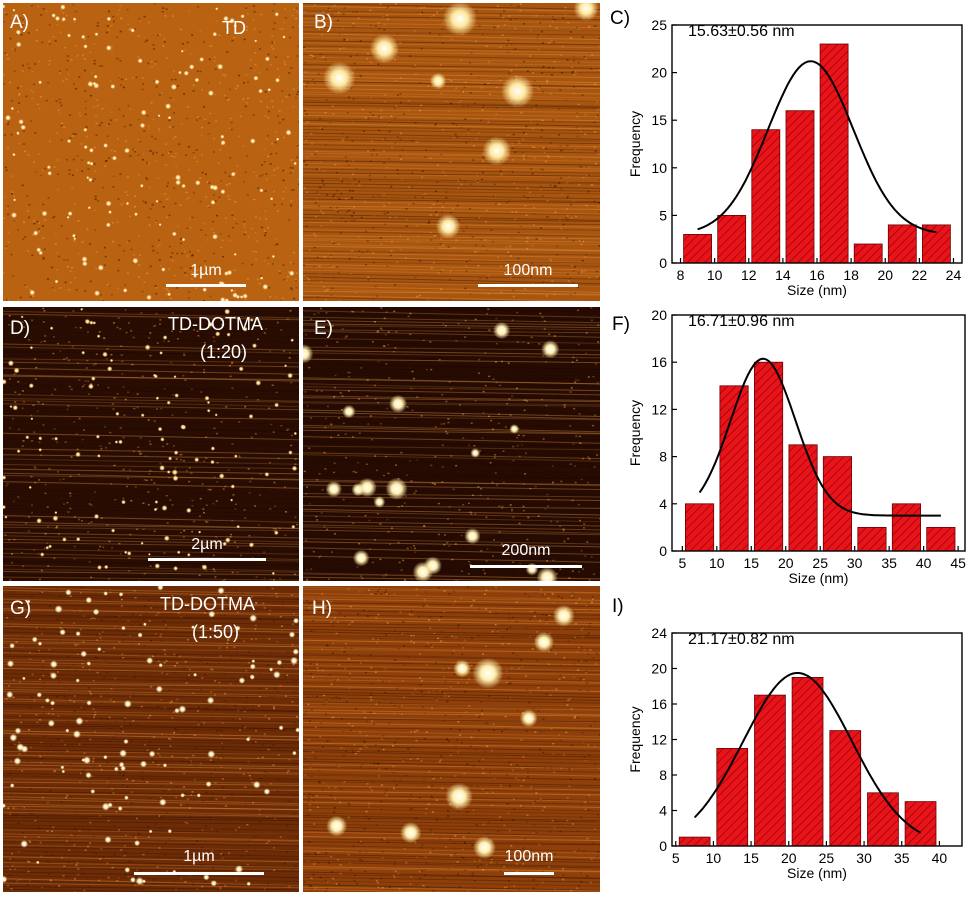 The image size is (979, 899). What do you see at coordinates (663, 215) in the screenshot?
I see `y-tick-label: 5` at bounding box center [663, 215].